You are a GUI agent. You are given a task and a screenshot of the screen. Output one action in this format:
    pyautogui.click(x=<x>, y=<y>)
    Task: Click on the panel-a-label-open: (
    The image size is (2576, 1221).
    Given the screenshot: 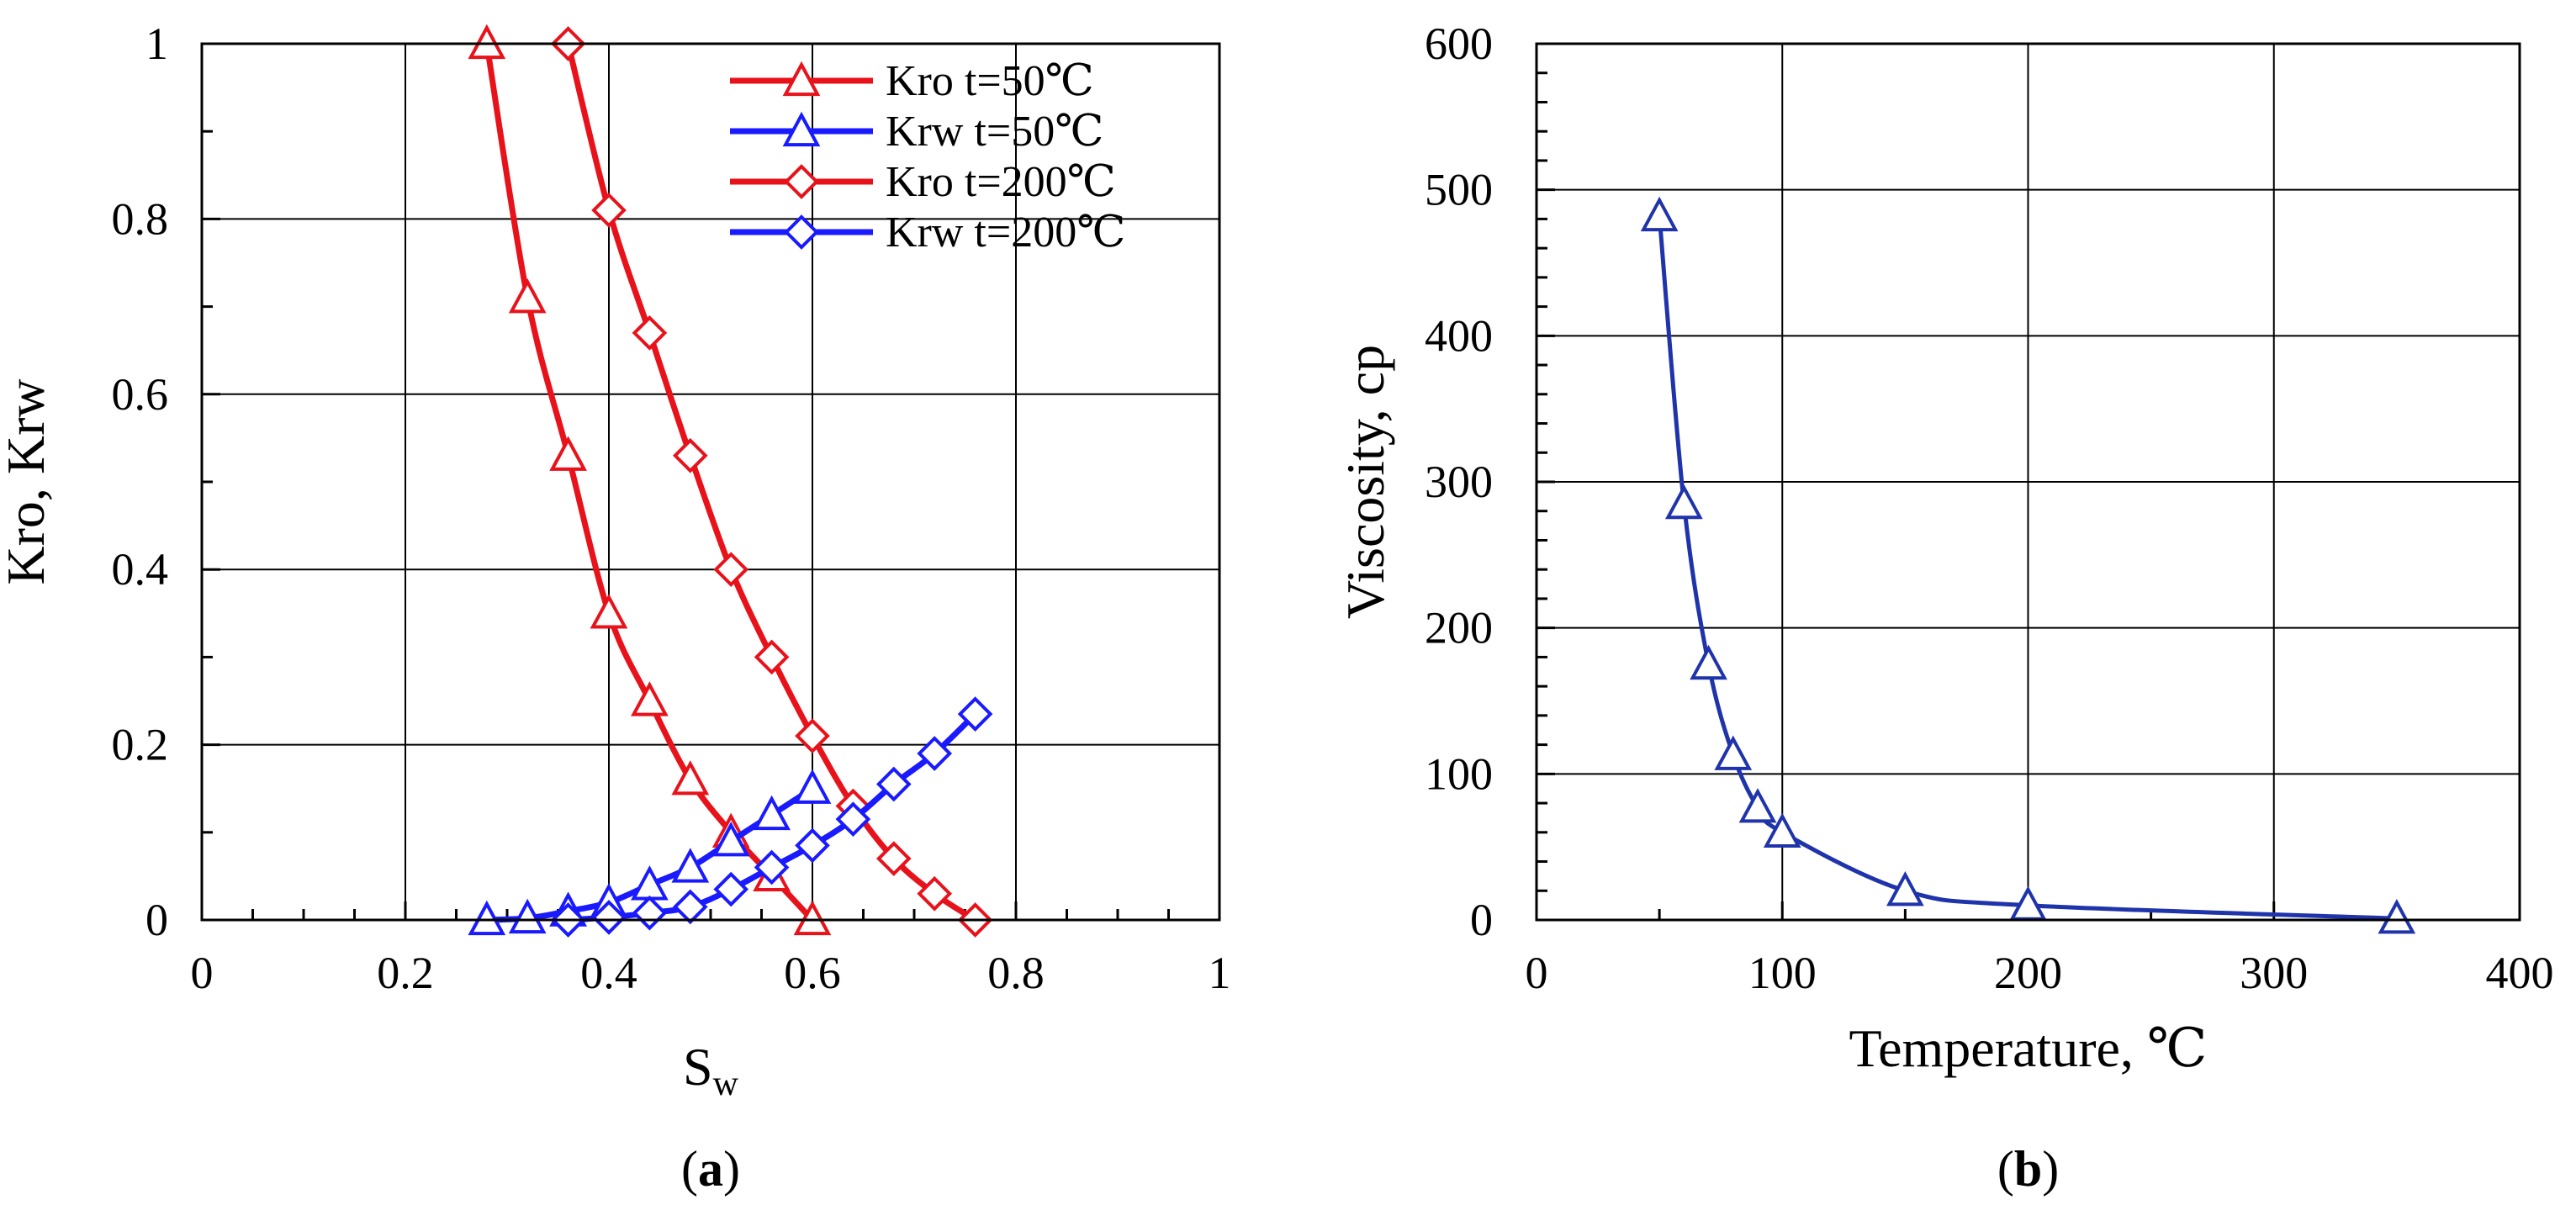 What is the action you would take?
    pyautogui.click(x=689, y=1169)
    